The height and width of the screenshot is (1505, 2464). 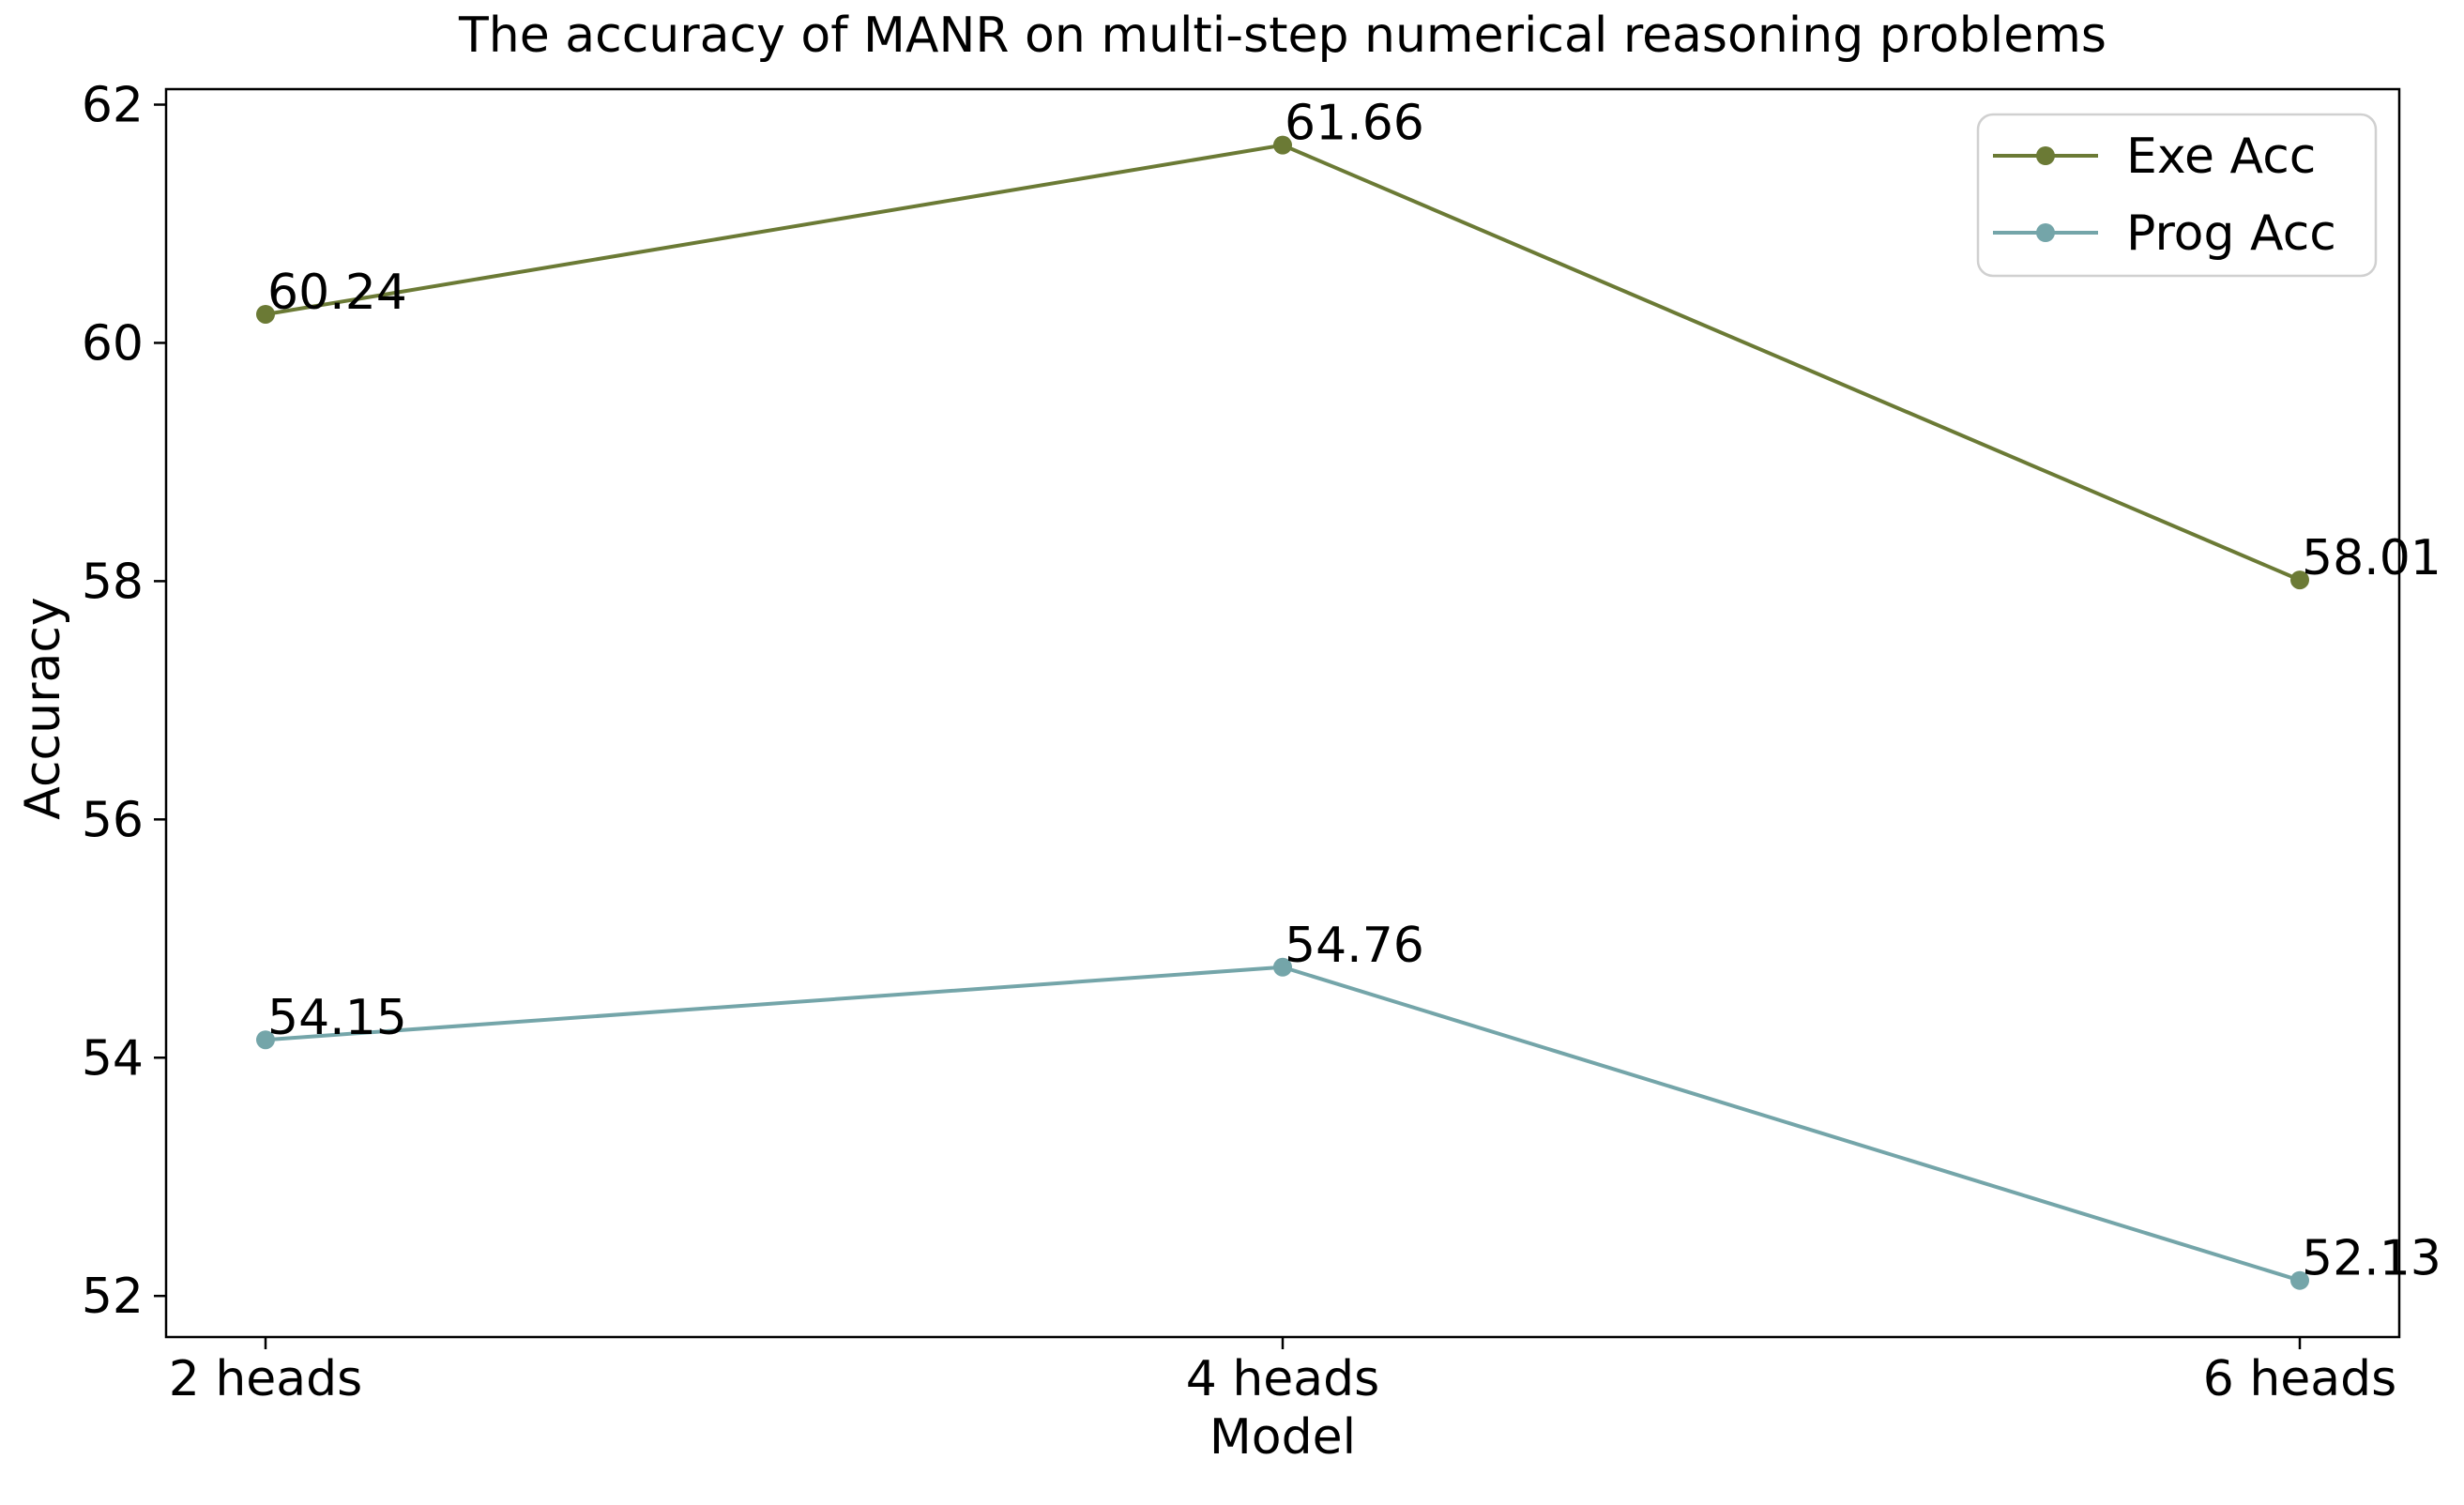 What do you see at coordinates (2045, 232) in the screenshot?
I see `legend-marker-prog-acc` at bounding box center [2045, 232].